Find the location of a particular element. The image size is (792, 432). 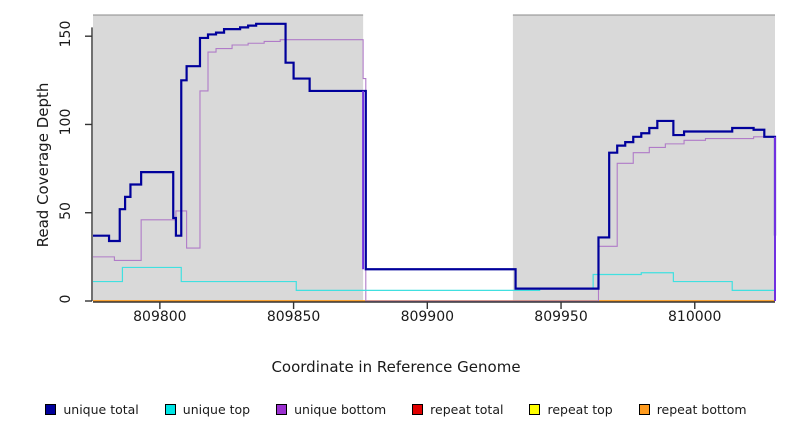

legend-label: unique bottom is located at coordinates (340, 409).